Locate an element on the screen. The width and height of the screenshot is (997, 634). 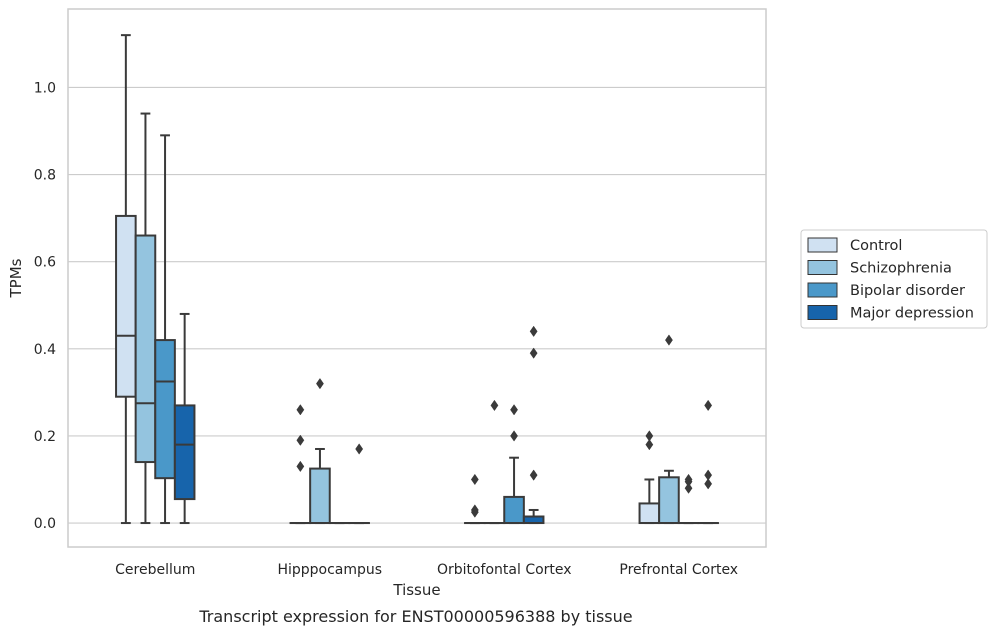
y-tick-label: 0.0 is located at coordinates (45, 524).